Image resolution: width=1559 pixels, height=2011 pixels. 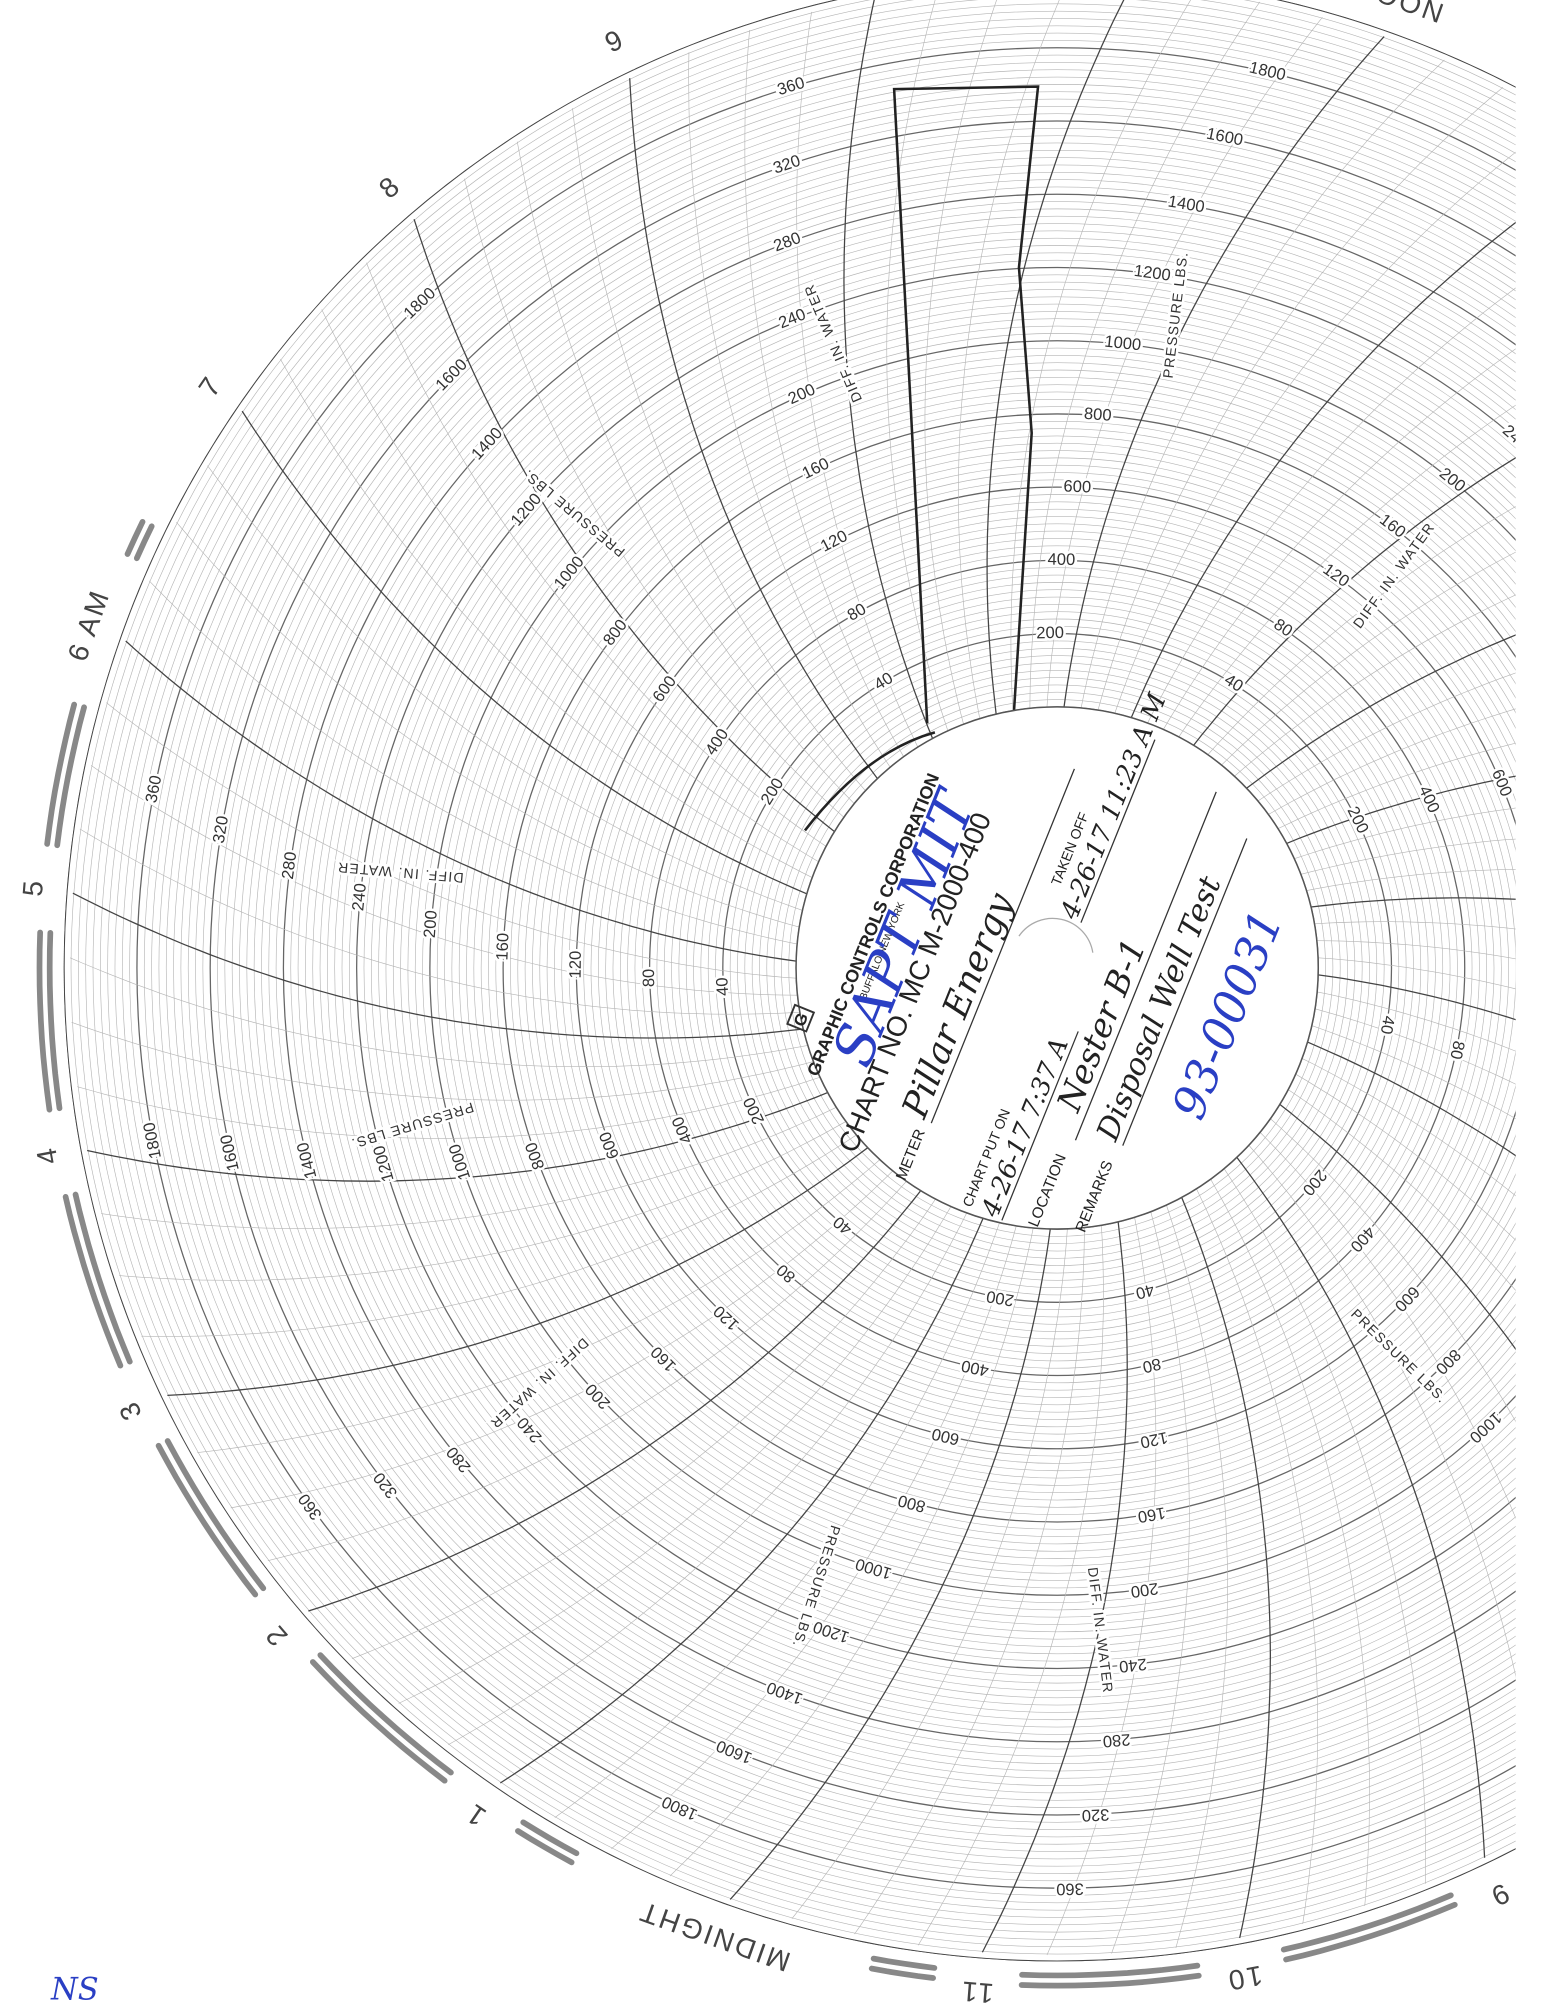 I want to click on hour-label: MIDNIGHT, so click(x=714, y=1936).